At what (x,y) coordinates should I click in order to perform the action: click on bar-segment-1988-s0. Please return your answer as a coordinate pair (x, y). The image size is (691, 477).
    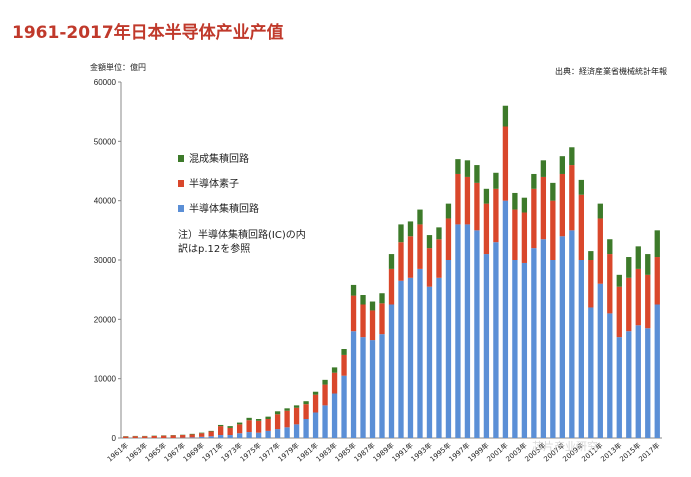
    Looking at the image, I should click on (382, 386).